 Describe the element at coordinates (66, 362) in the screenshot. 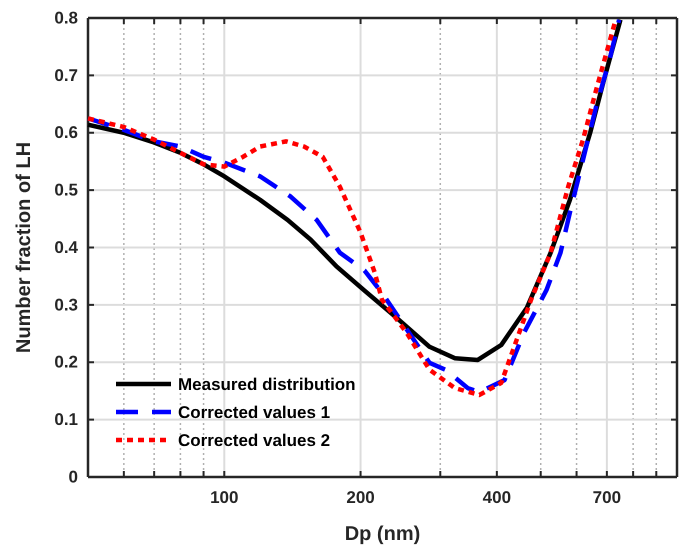

I see `y-tick-label: 0.2` at that location.